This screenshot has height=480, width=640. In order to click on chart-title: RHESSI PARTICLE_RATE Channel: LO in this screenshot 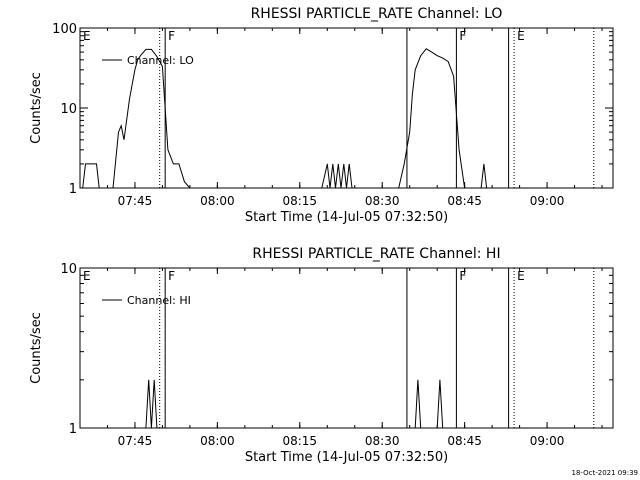, I will do `click(377, 14)`.